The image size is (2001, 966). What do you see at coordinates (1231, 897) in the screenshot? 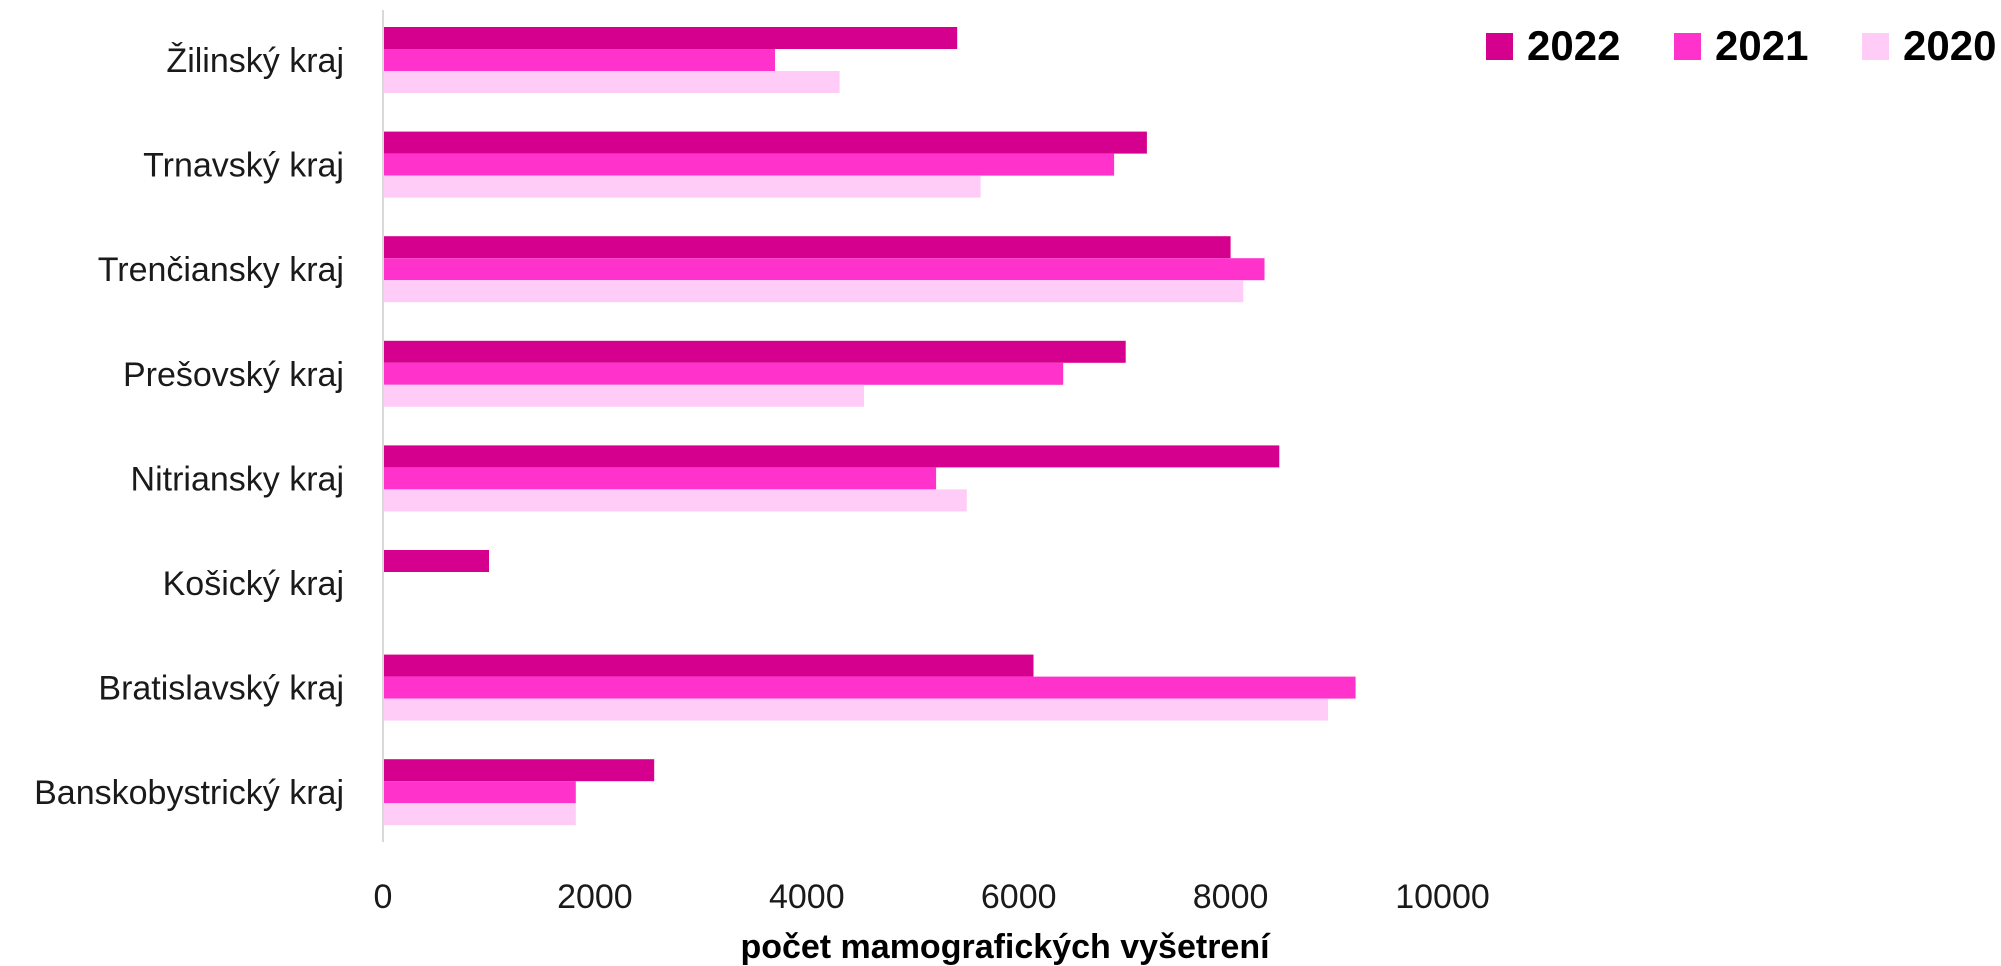
I see `x-tick-label: 8000` at bounding box center [1231, 897].